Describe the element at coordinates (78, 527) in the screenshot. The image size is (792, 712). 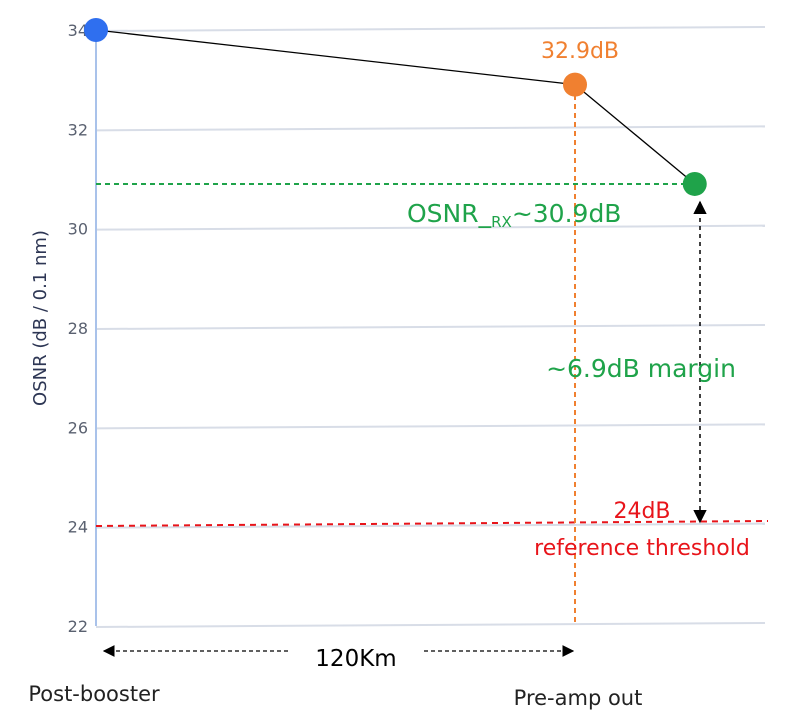
I see `y-tick-label: 24` at that location.